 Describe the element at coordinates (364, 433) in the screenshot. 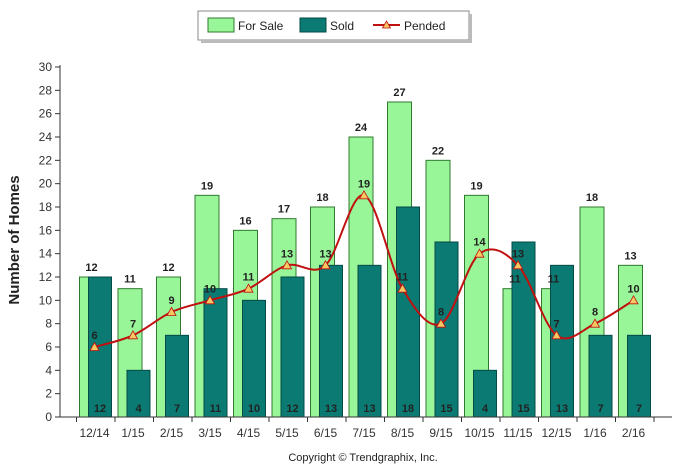

I see `x-tick-label: 7/15` at that location.